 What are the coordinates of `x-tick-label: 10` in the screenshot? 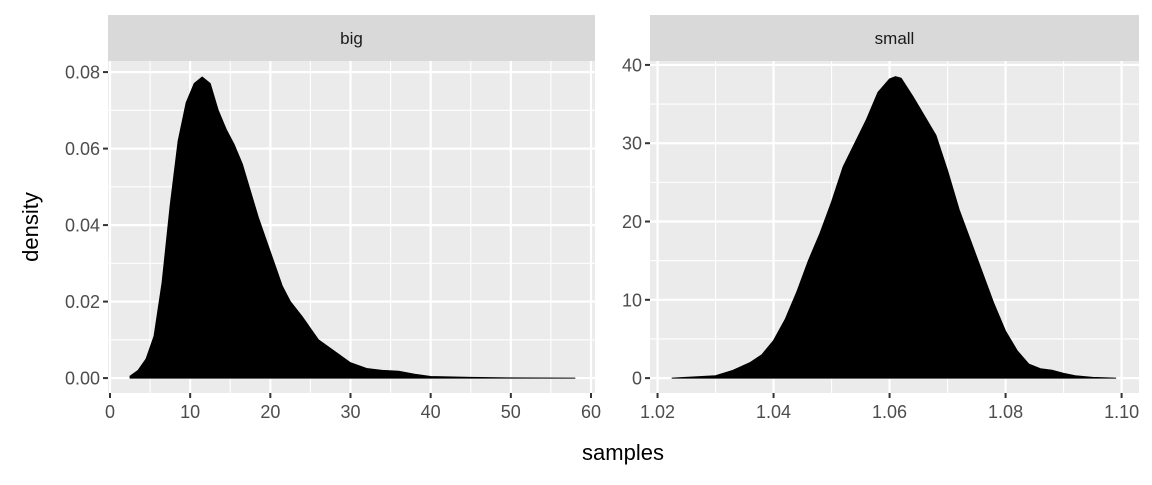 It's located at (190, 412).